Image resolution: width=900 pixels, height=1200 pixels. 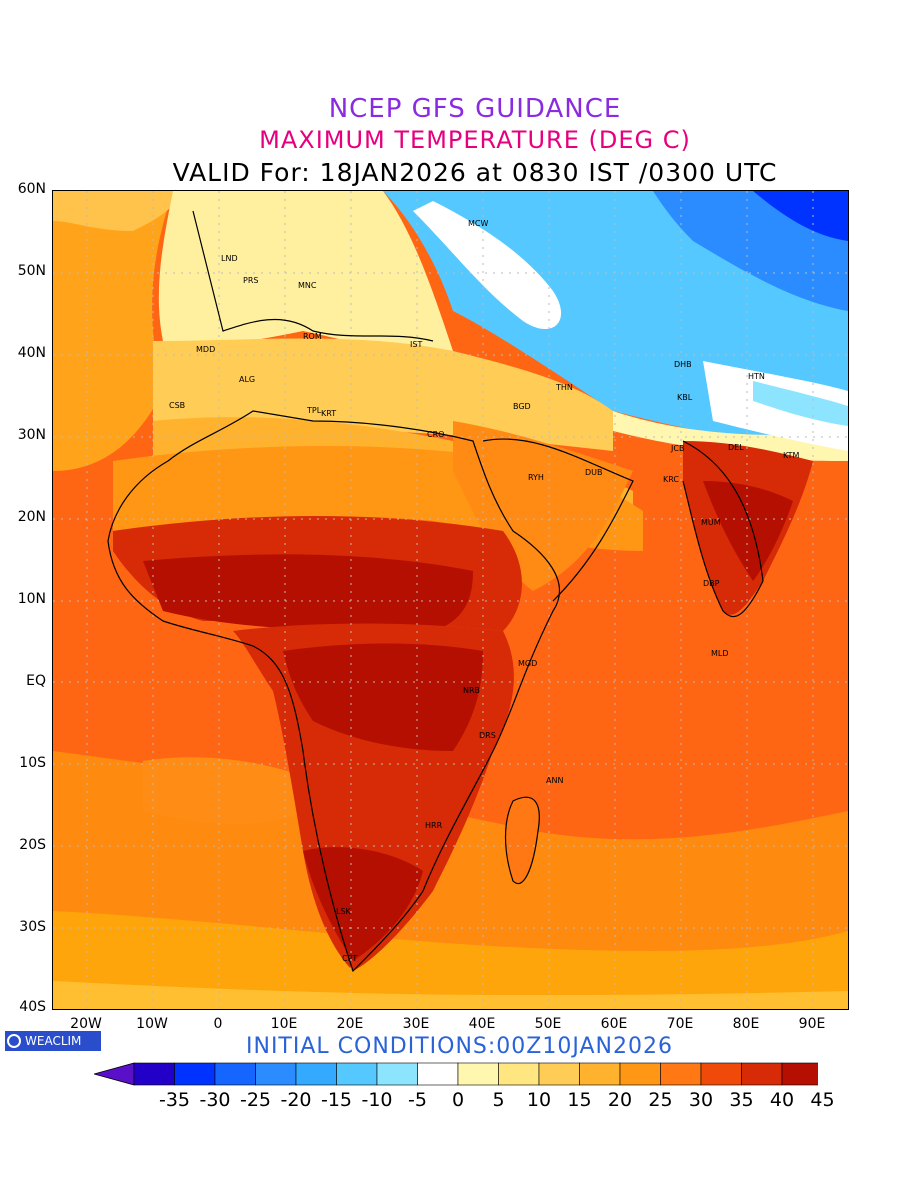 What do you see at coordinates (31, 189) in the screenshot?
I see `lat-label: 60N` at bounding box center [31, 189].